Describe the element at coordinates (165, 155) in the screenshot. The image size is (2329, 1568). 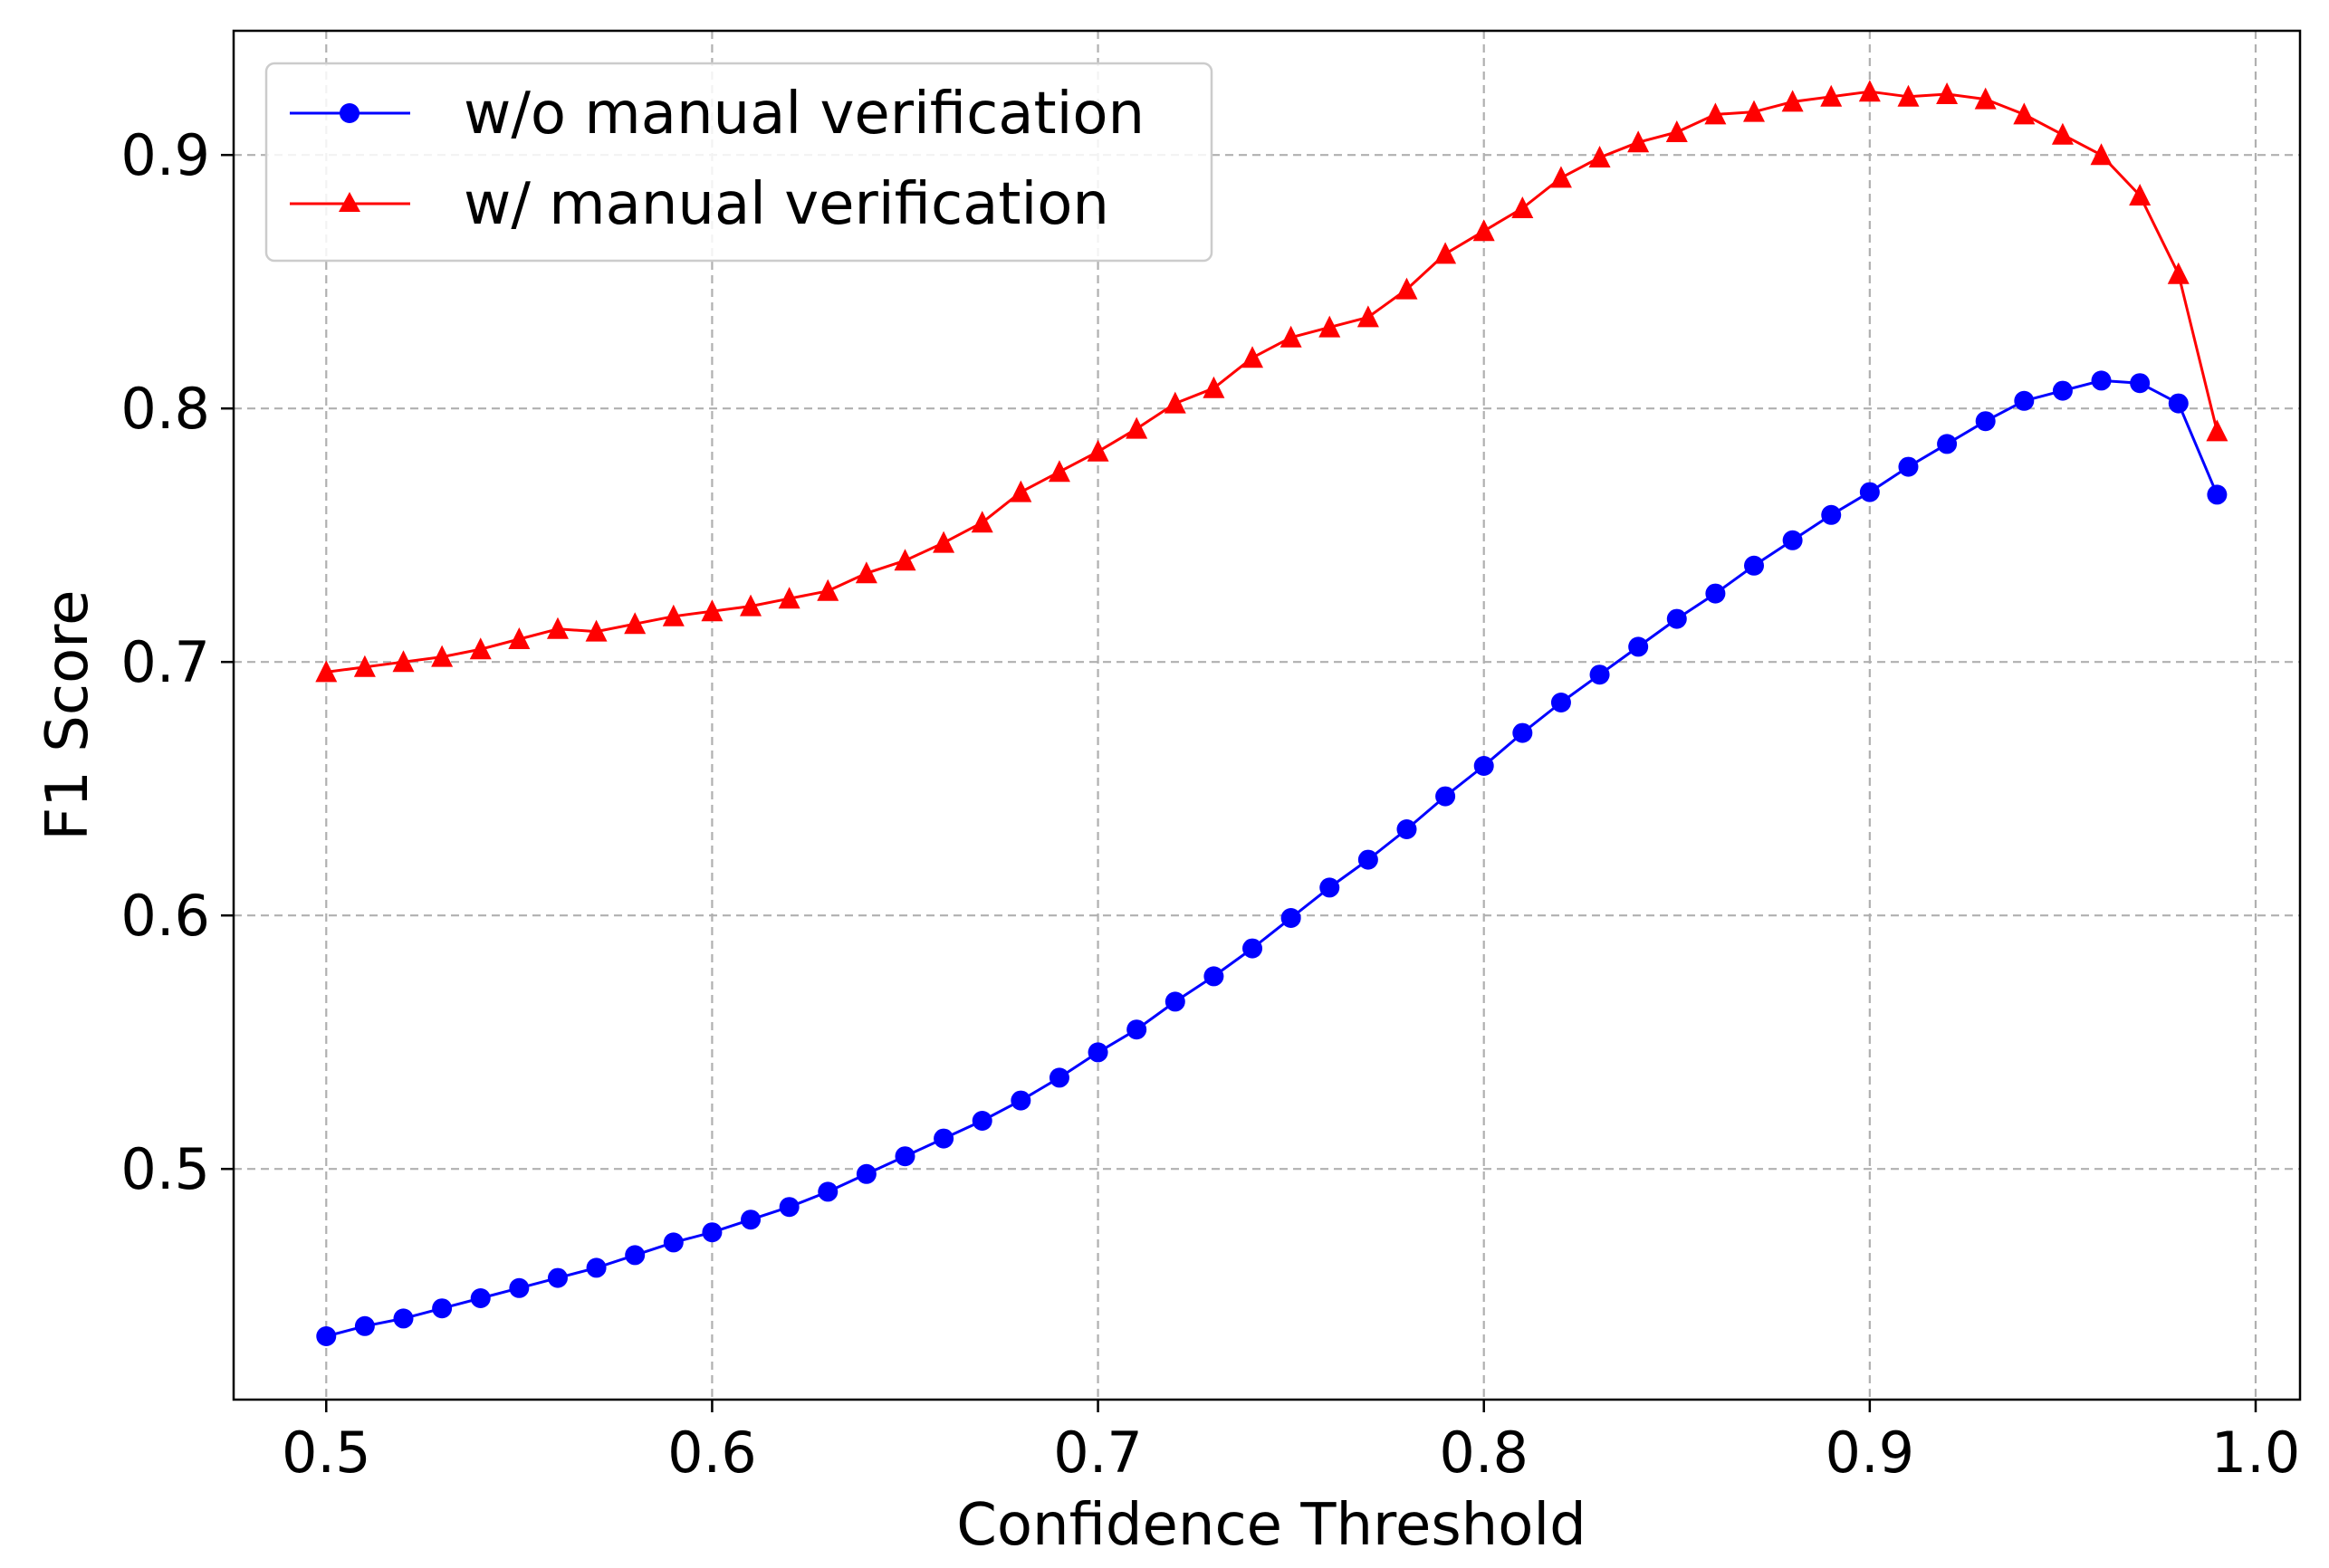
I see `y-tick-label: 0.9` at that location.